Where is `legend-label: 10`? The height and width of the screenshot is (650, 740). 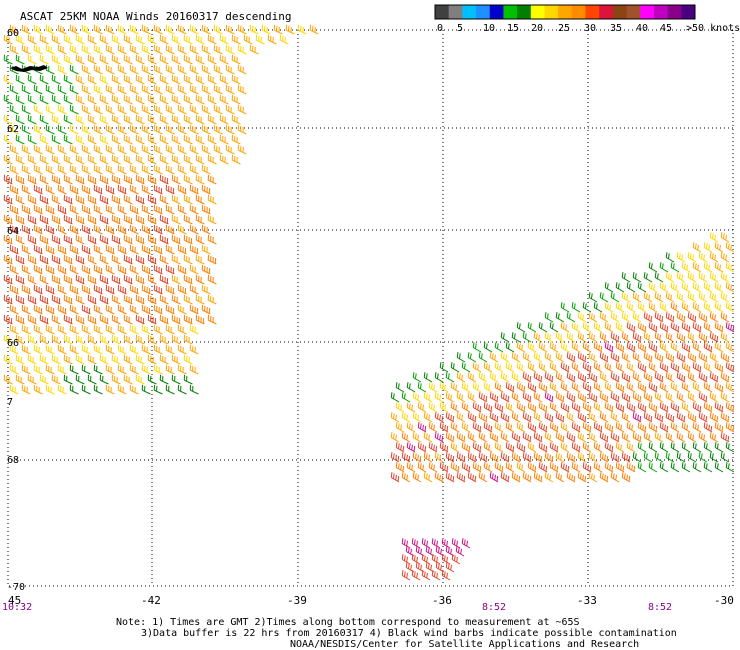
legend-label: 10 is located at coordinates (489, 28).